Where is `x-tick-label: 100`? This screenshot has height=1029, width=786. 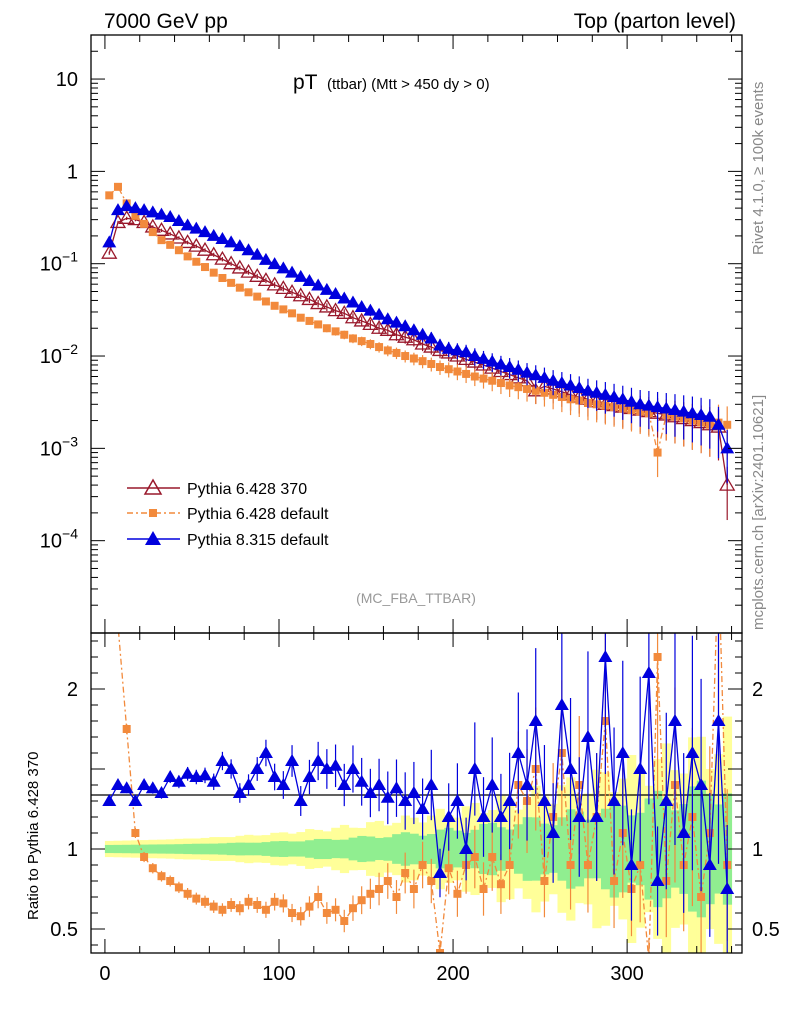
x-tick-label: 100 is located at coordinates (278, 974).